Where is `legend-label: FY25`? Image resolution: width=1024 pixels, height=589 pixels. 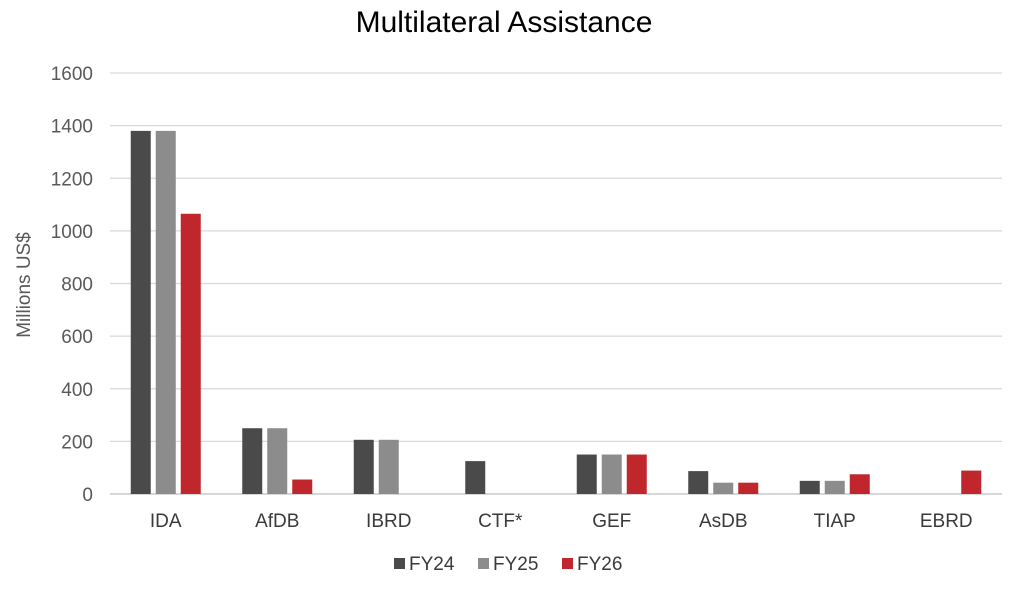
legend-label: FY25 is located at coordinates (515, 564).